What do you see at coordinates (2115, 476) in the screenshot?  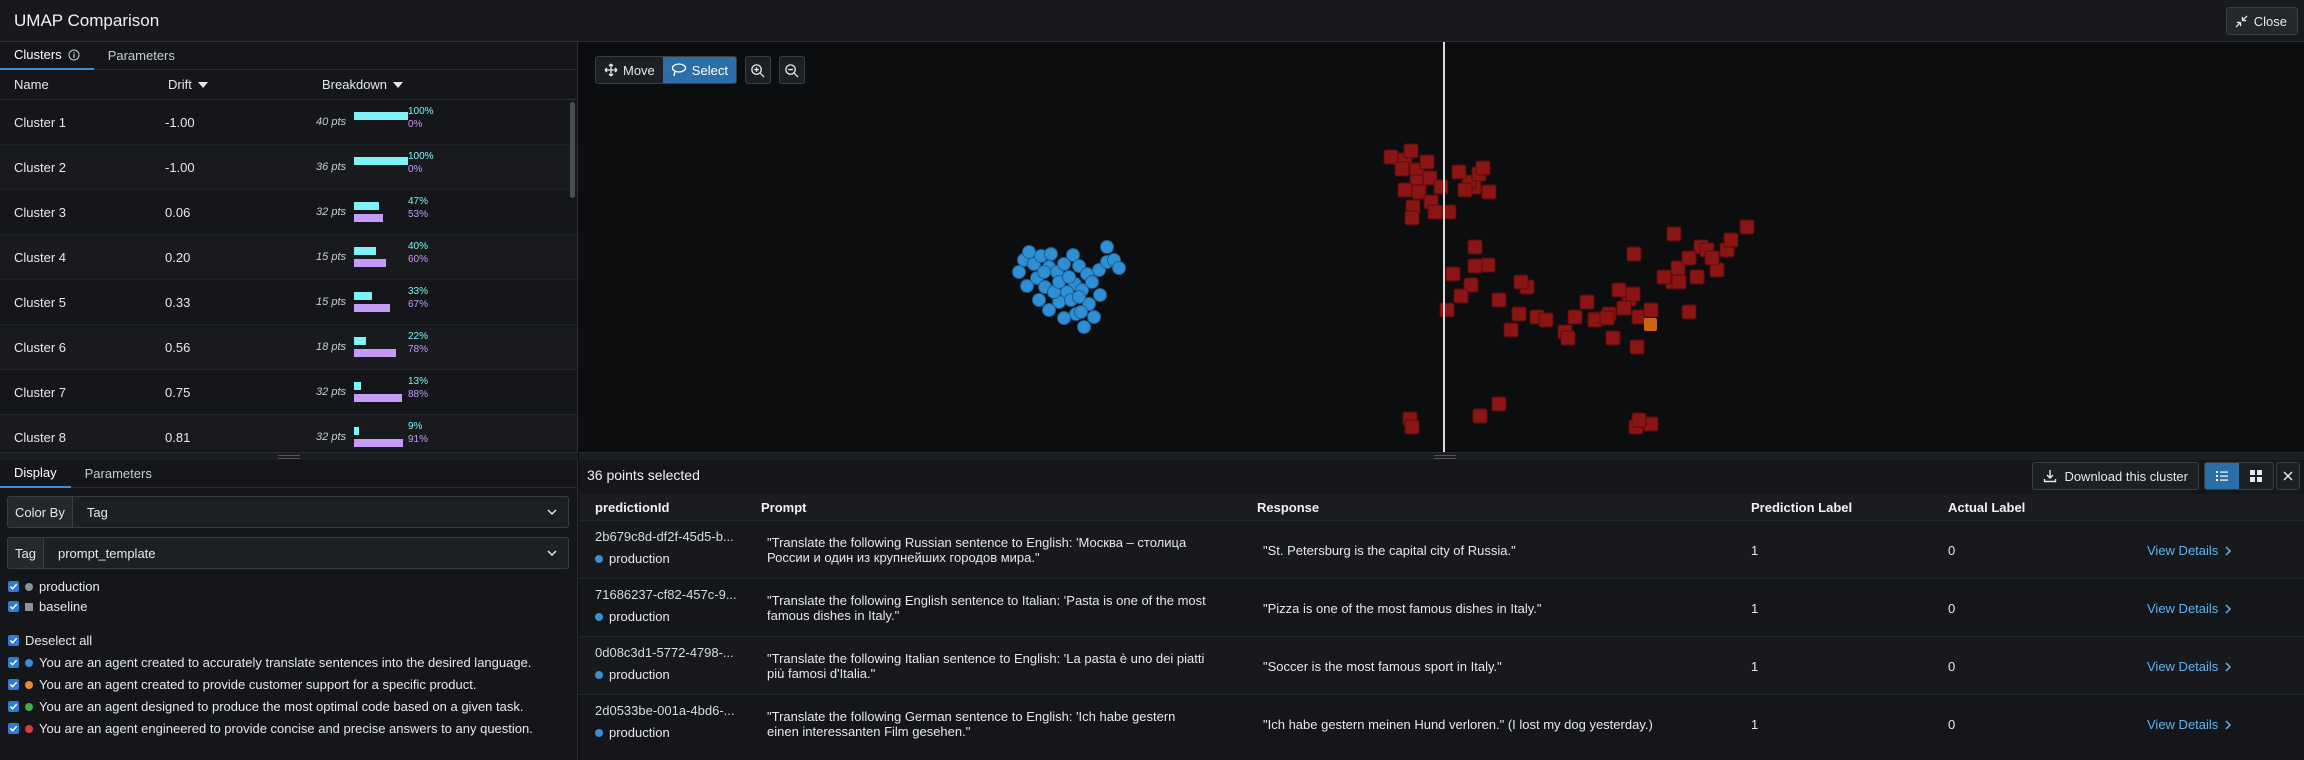 I see `download-cluster-button: Download this cluster` at bounding box center [2115, 476].